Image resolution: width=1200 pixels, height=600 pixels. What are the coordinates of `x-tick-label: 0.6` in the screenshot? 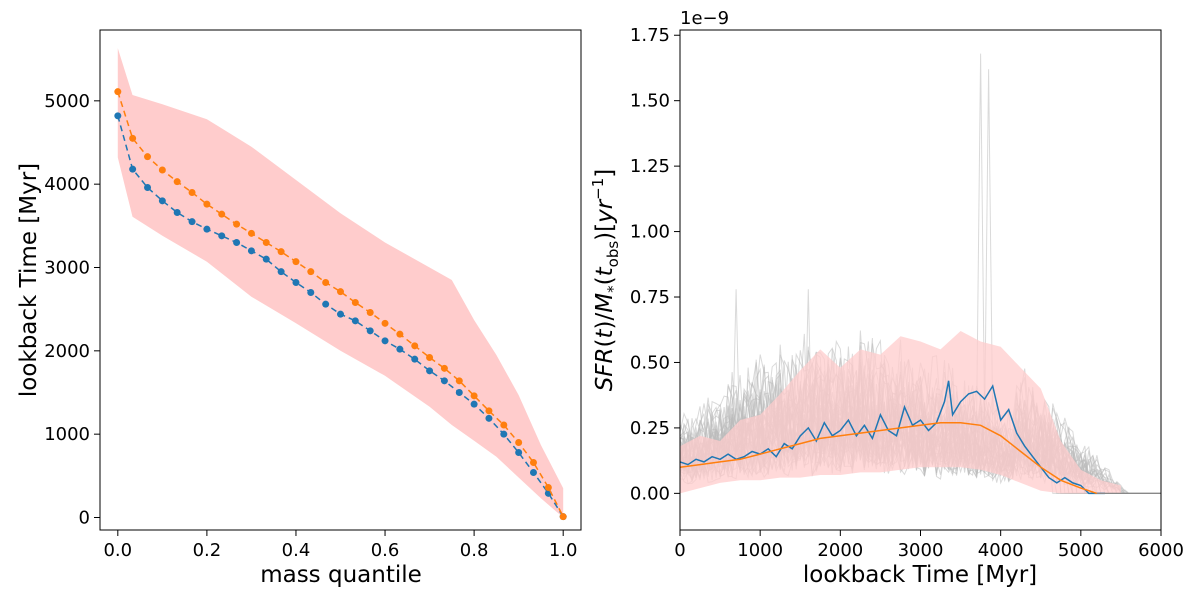 It's located at (385, 550).